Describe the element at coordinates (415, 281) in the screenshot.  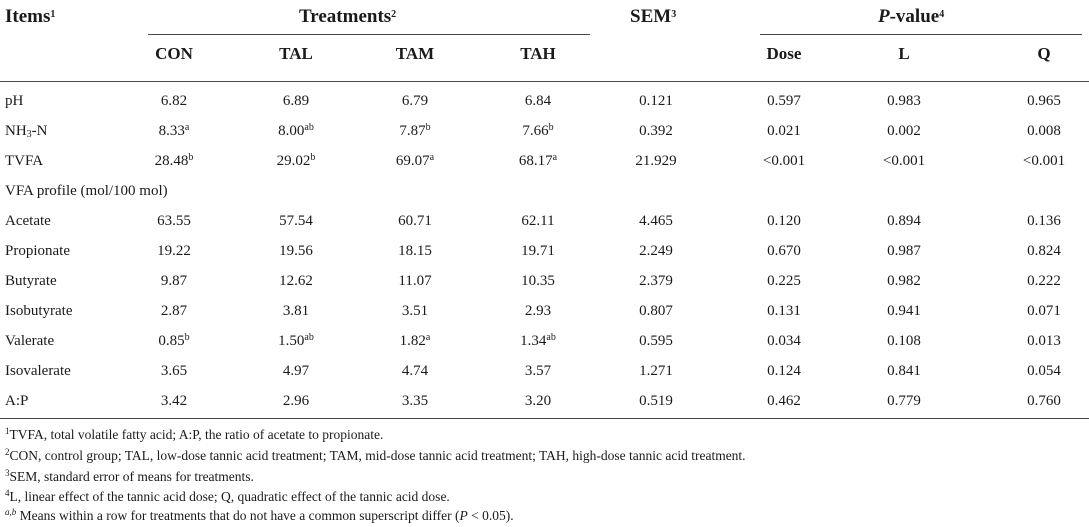
I see `cell-tam: 11.07` at that location.